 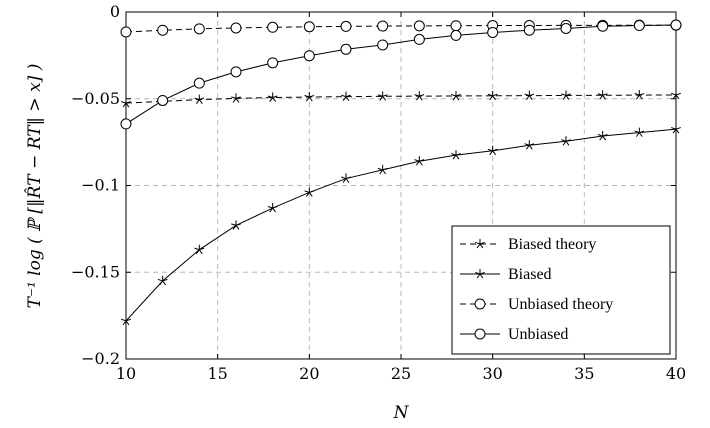 What do you see at coordinates (400, 28) in the screenshot?
I see `series-line-unbiased-theory` at bounding box center [400, 28].